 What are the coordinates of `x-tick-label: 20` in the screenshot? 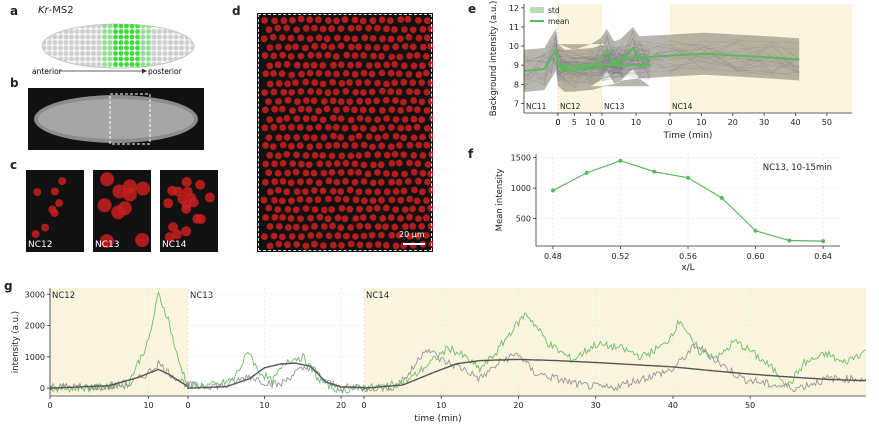 It's located at (733, 122).